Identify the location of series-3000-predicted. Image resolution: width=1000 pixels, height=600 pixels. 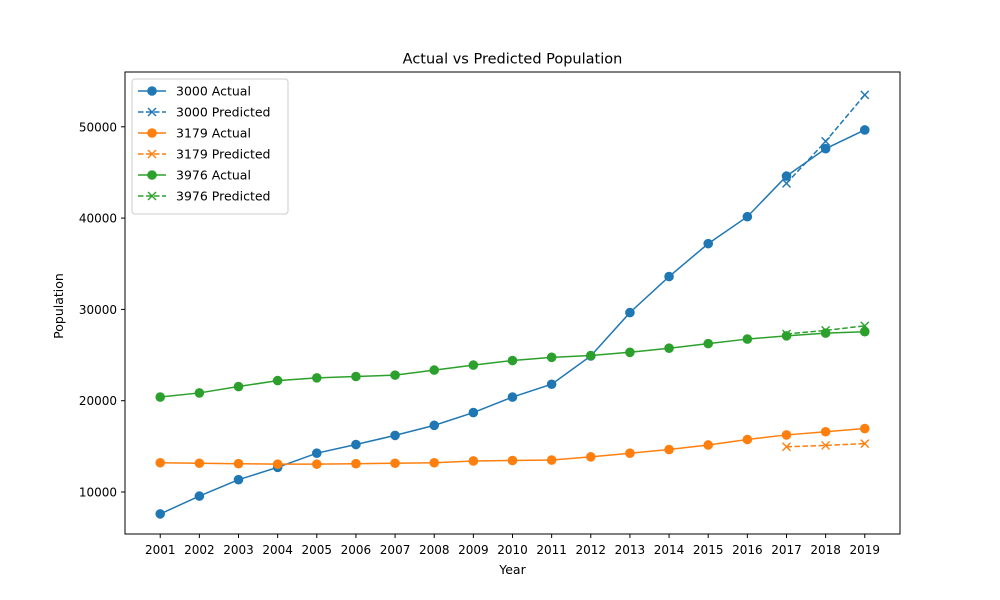
(825, 139).